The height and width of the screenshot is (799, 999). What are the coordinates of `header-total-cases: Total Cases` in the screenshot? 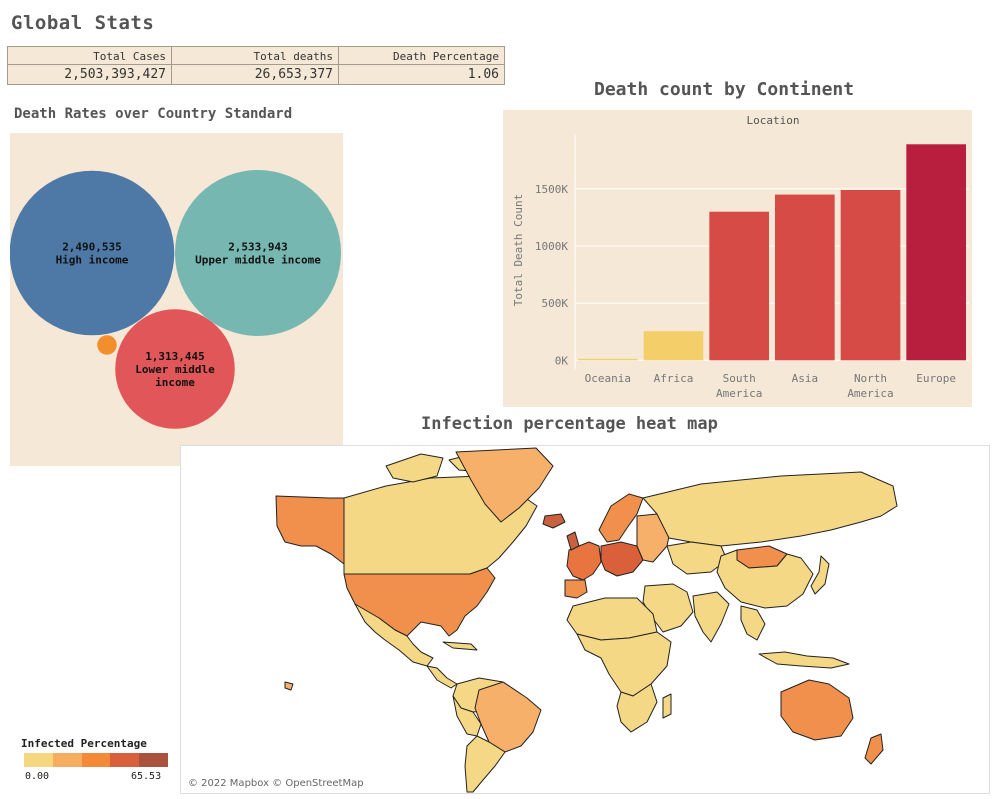 It's located at (89, 55).